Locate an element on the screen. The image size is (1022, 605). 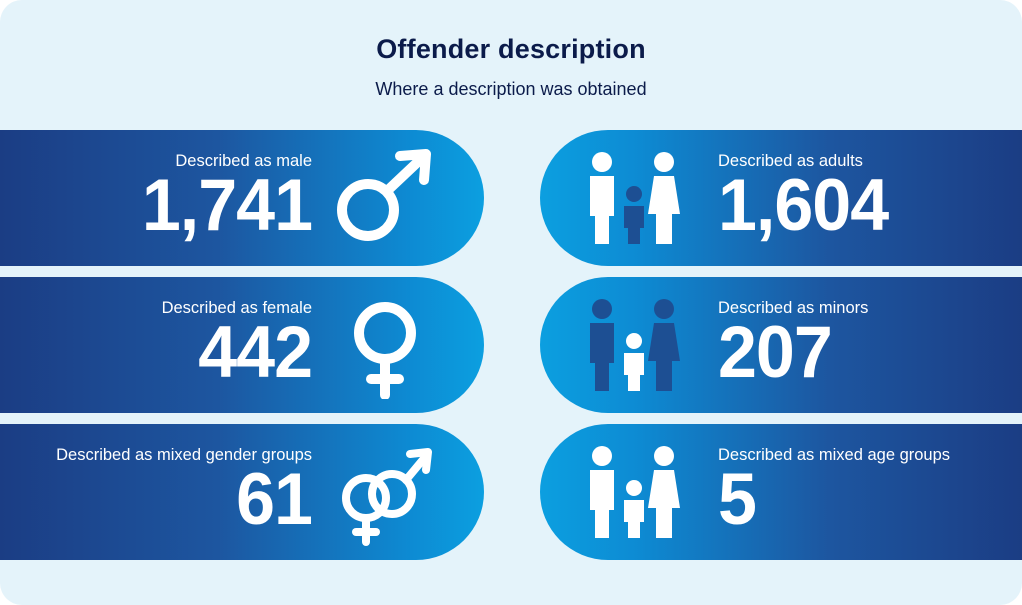
card-female: Described as female 442 is located at coordinates (242, 345).